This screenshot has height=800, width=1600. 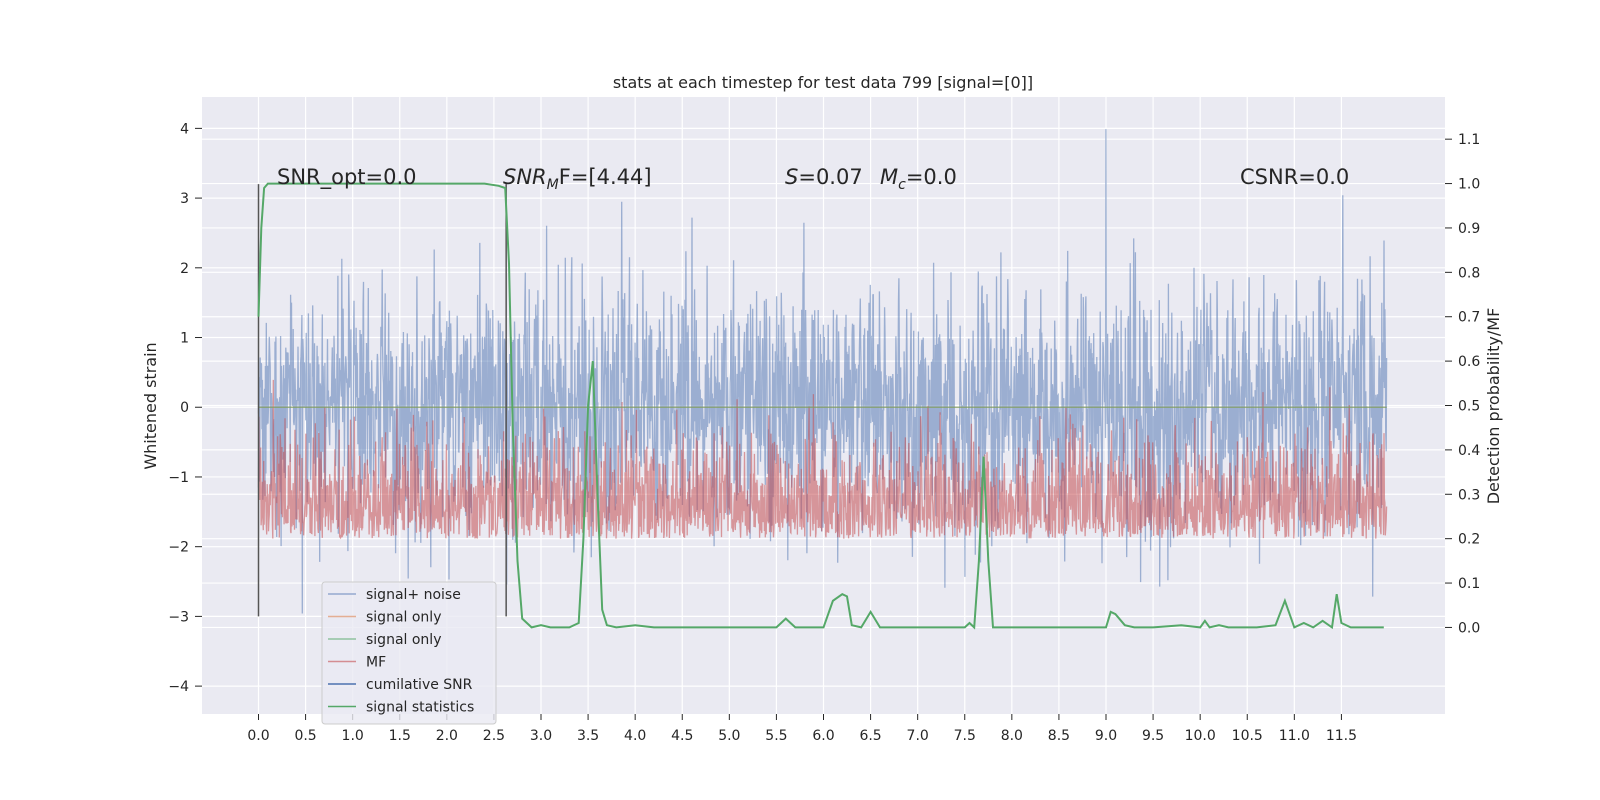 I want to click on y2-tick-label: 0.7, so click(x=1469, y=318).